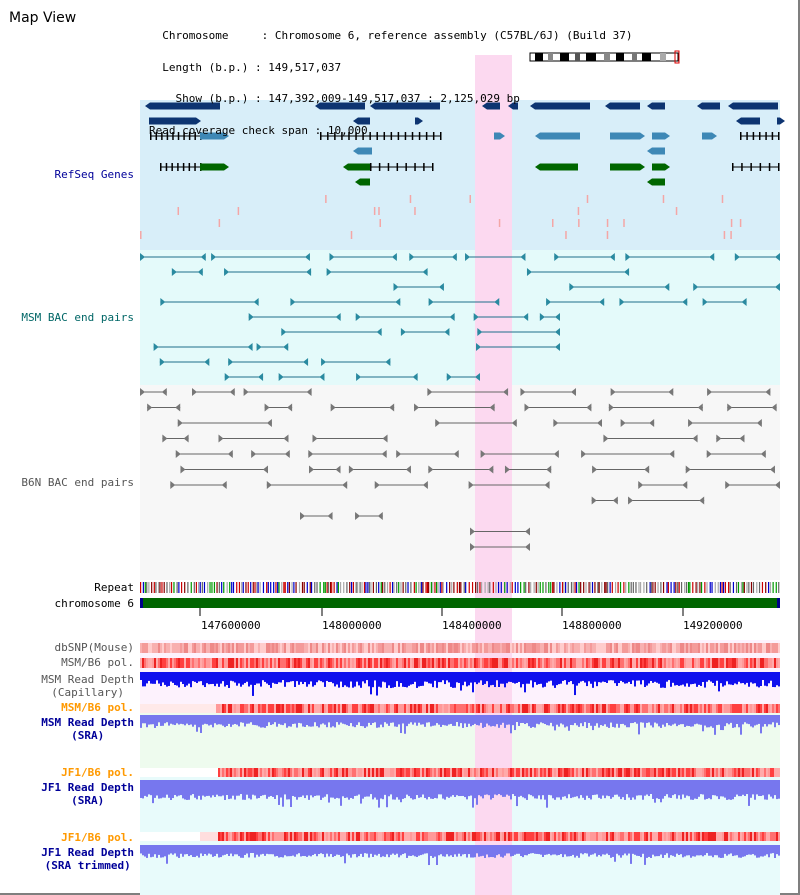 The image size is (800, 895). I want to click on msm-read-depth-sra-label: MSM Read Depth (SRA), so click(87, 729).